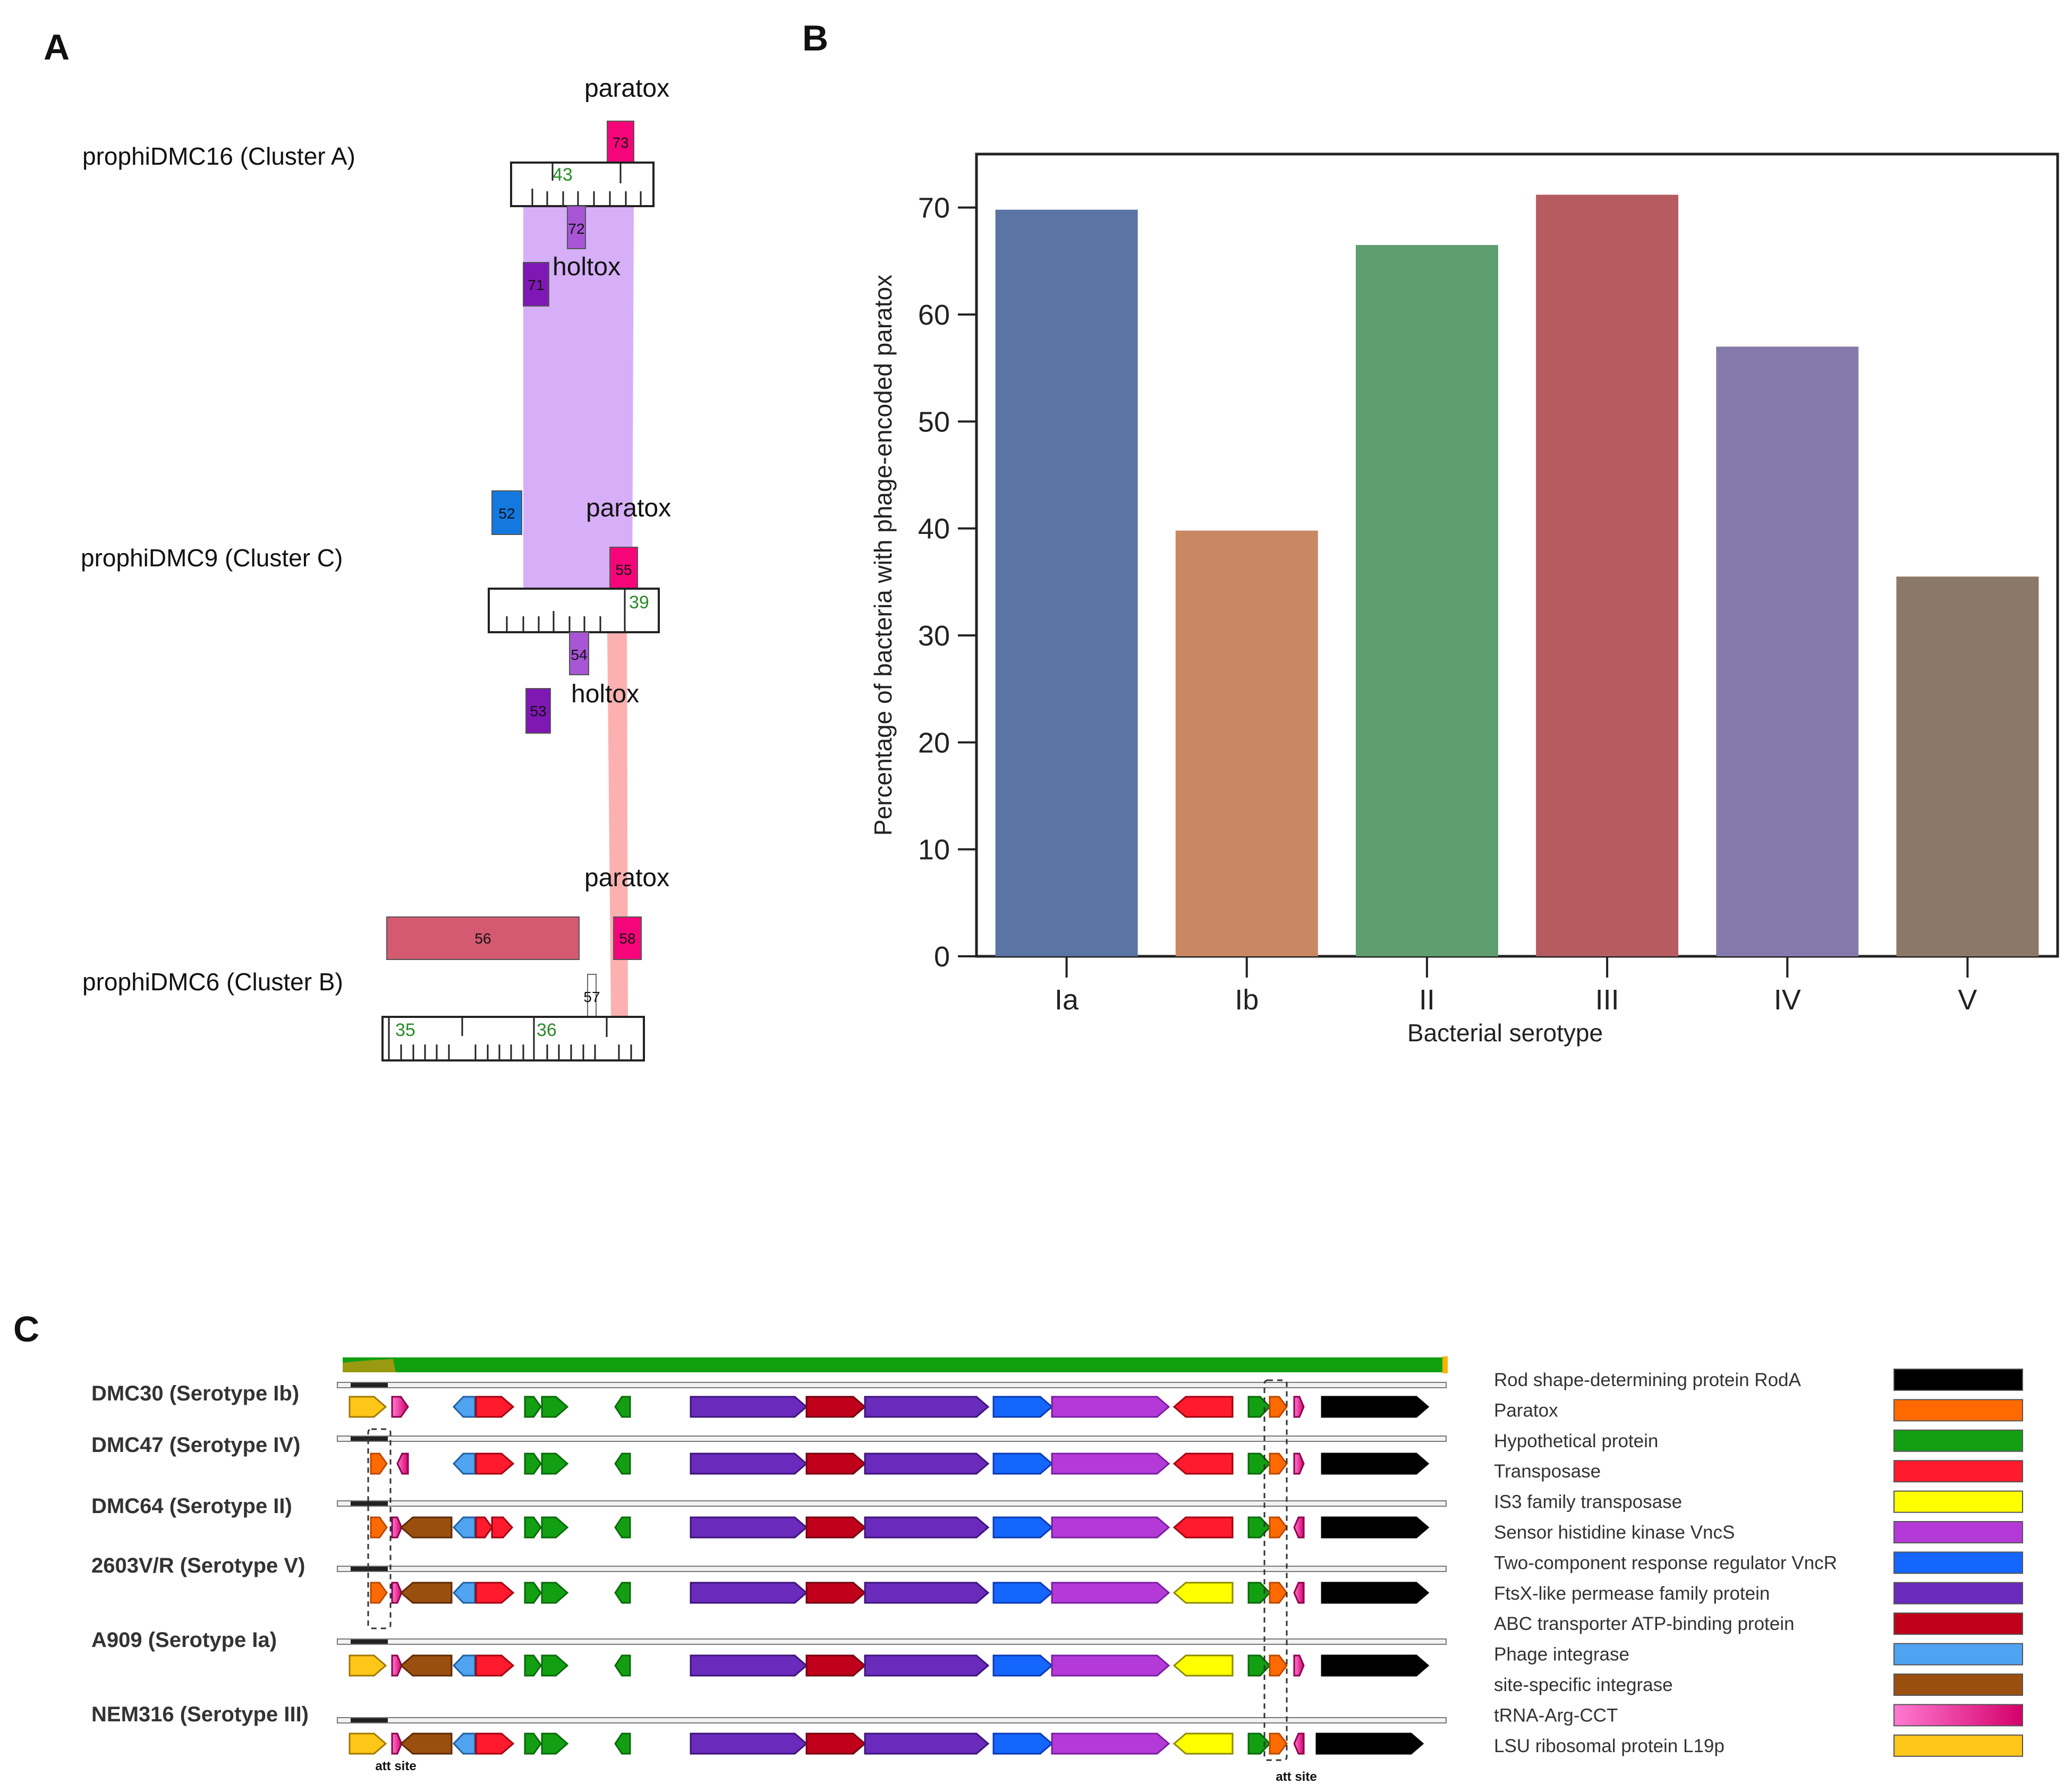 The image size is (2064, 1792). Describe the element at coordinates (368, 1743) in the screenshot. I see `gene-arrow-l19` at that location.